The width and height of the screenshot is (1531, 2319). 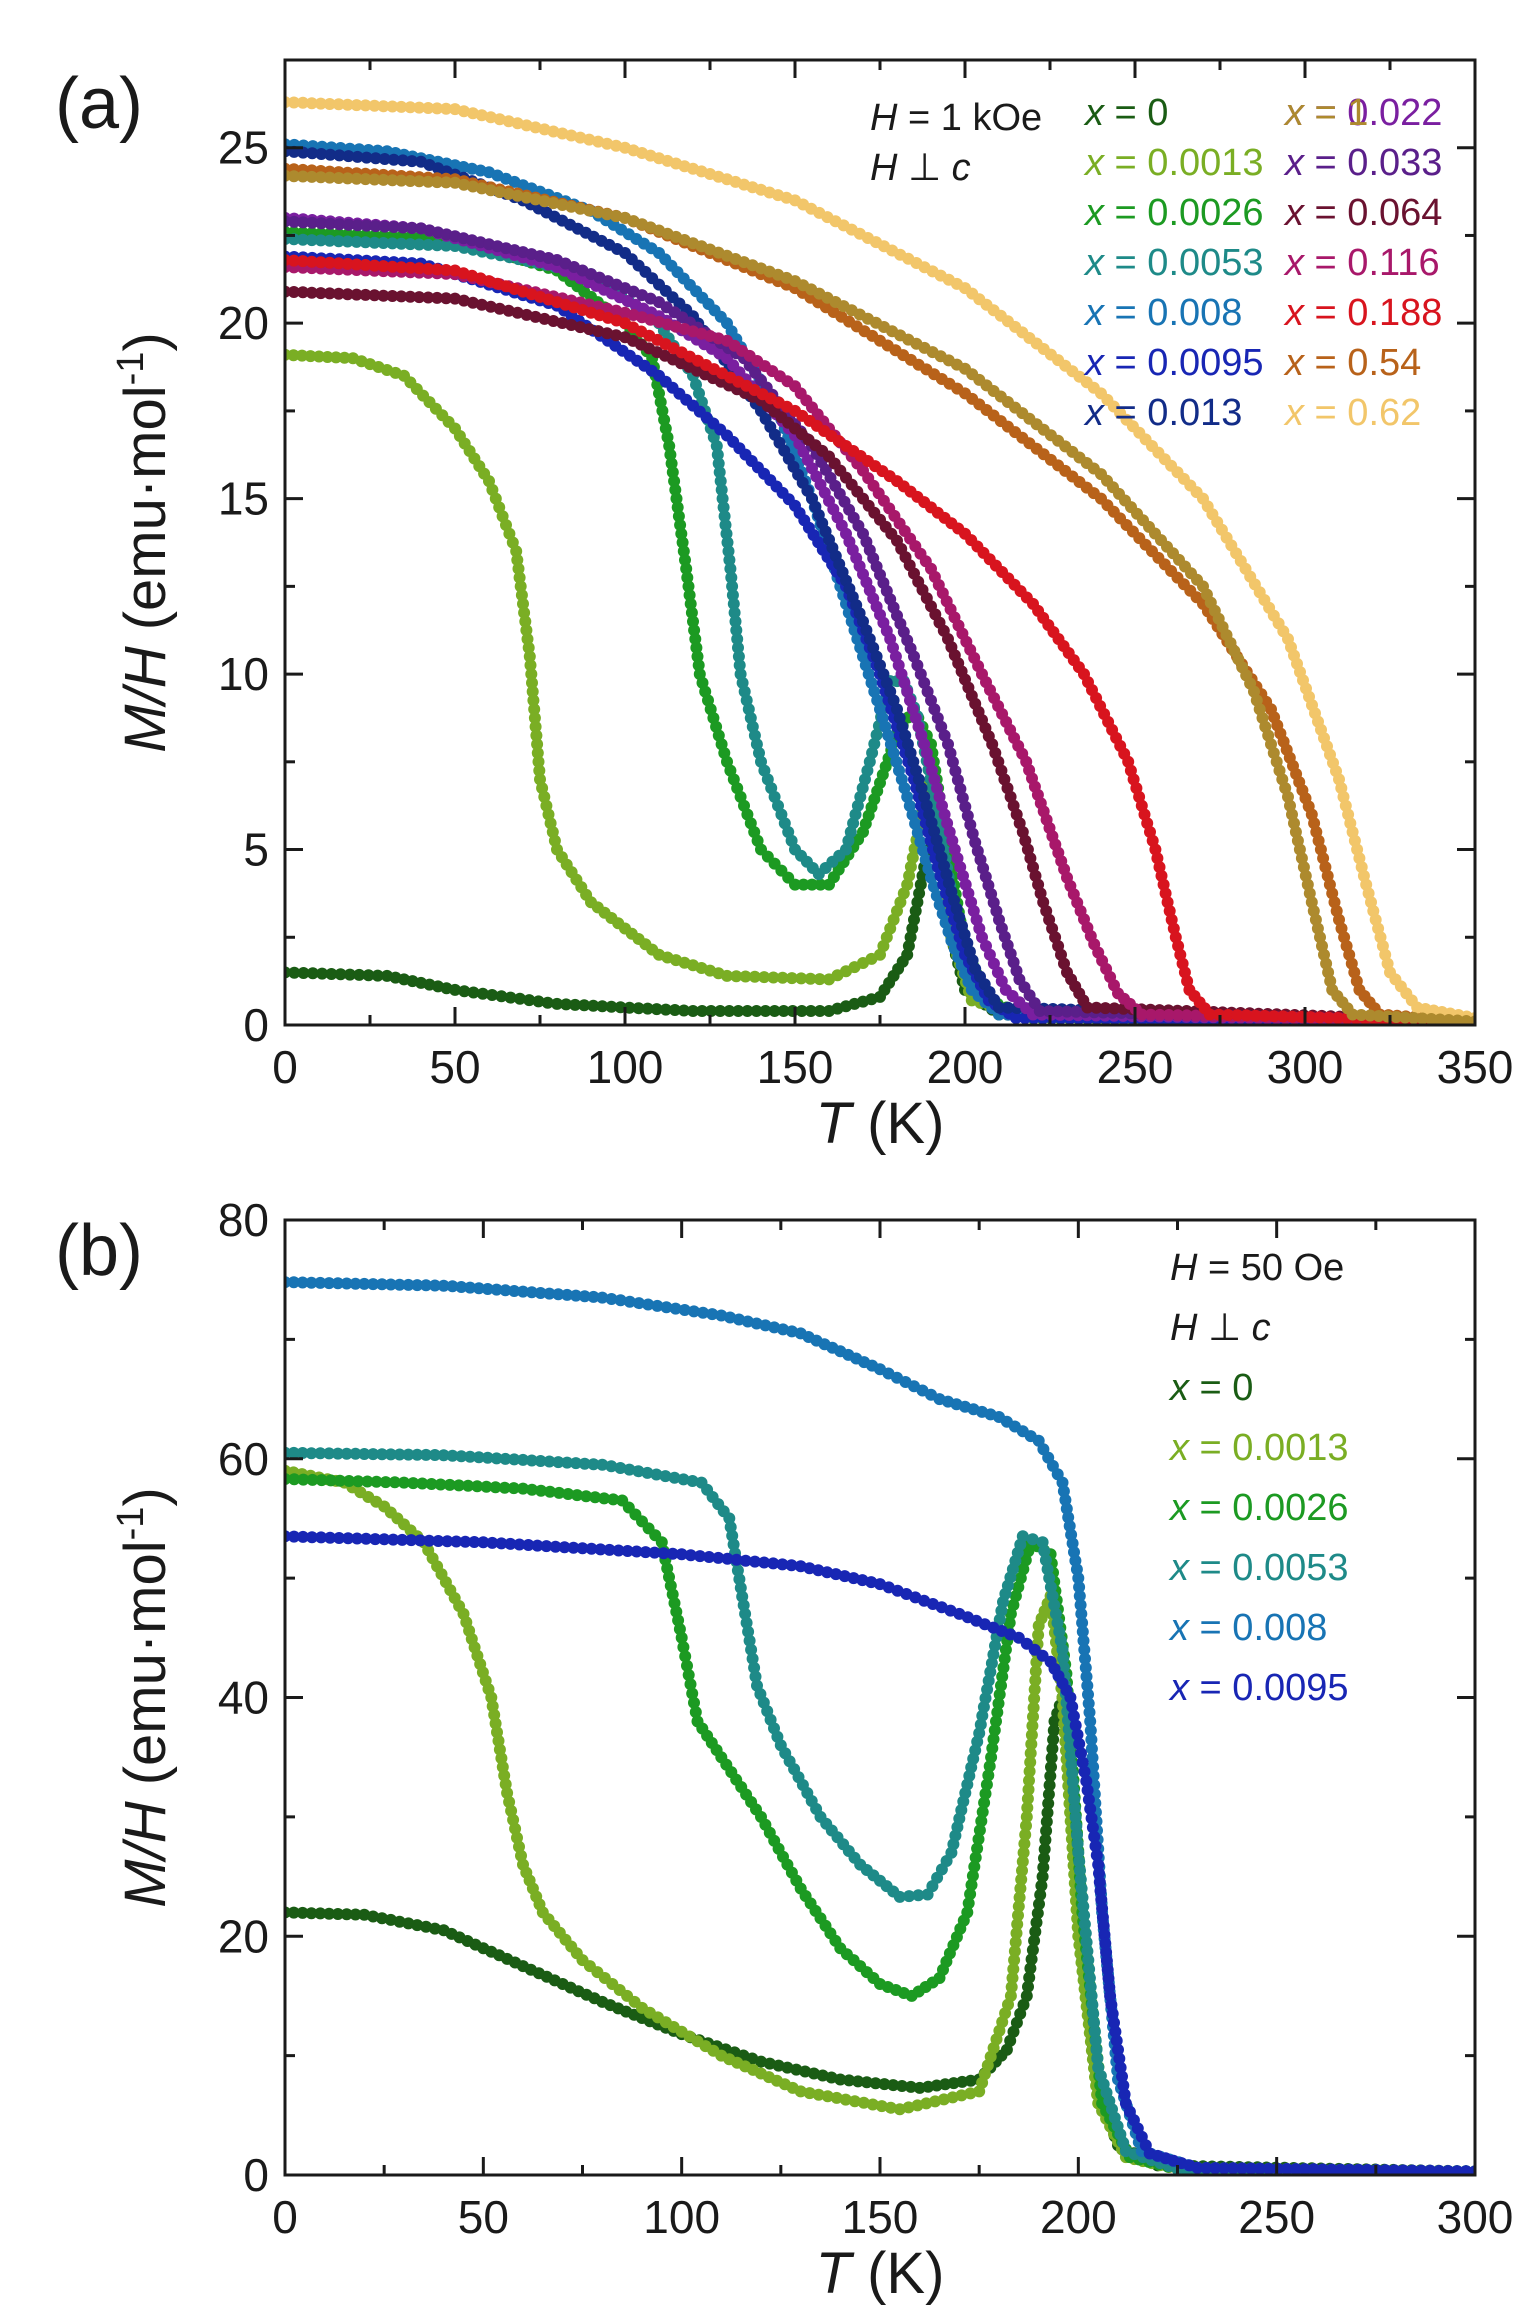 What do you see at coordinates (956, 118) in the screenshot?
I see `field-condition: H = 1 kOe` at bounding box center [956, 118].